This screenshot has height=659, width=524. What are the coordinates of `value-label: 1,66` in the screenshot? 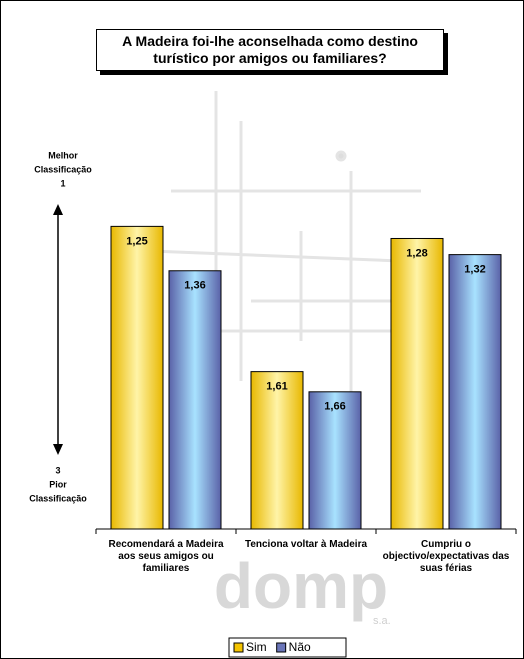 It's located at (334, 407).